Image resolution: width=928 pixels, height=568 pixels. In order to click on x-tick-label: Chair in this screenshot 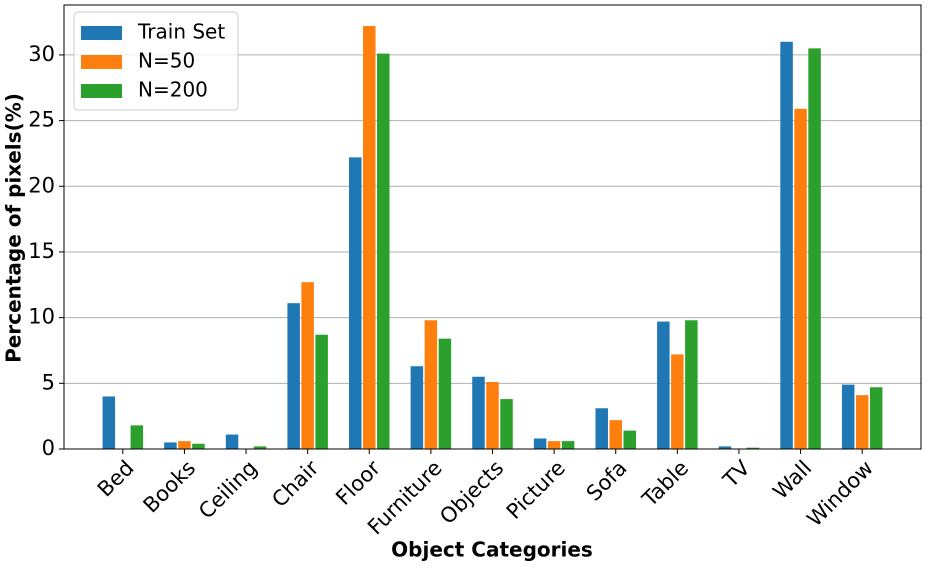, I will do `click(295, 484)`.